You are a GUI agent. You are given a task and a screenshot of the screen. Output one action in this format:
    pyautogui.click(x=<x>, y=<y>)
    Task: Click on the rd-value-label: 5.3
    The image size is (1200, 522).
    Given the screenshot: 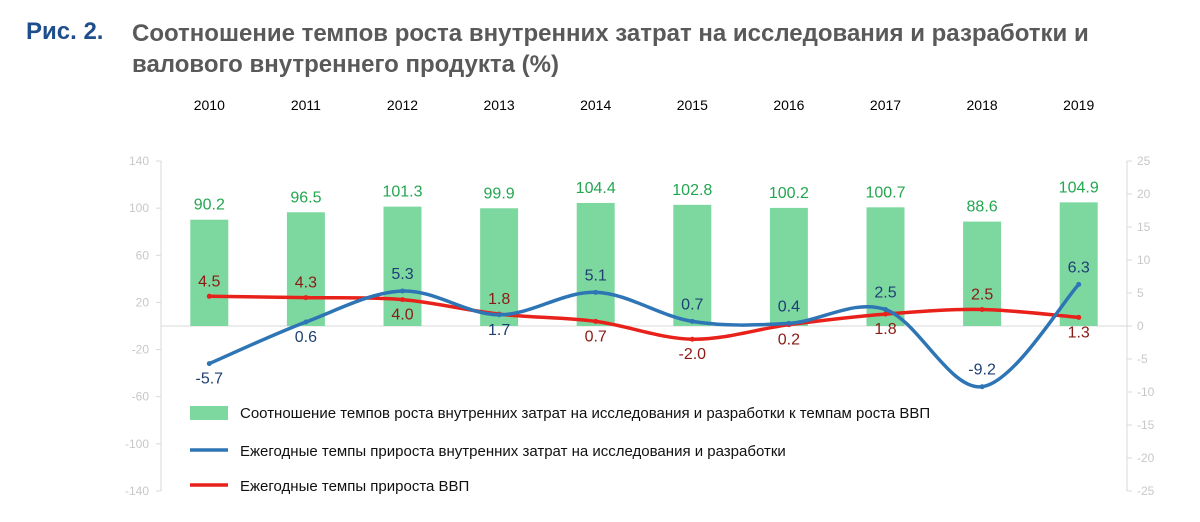 What is the action you would take?
    pyautogui.click(x=402, y=274)
    